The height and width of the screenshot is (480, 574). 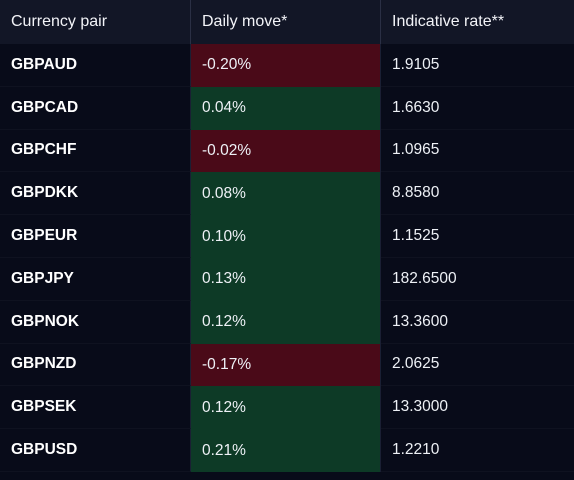 I want to click on daily-move-cell: 0.08%, so click(x=286, y=194).